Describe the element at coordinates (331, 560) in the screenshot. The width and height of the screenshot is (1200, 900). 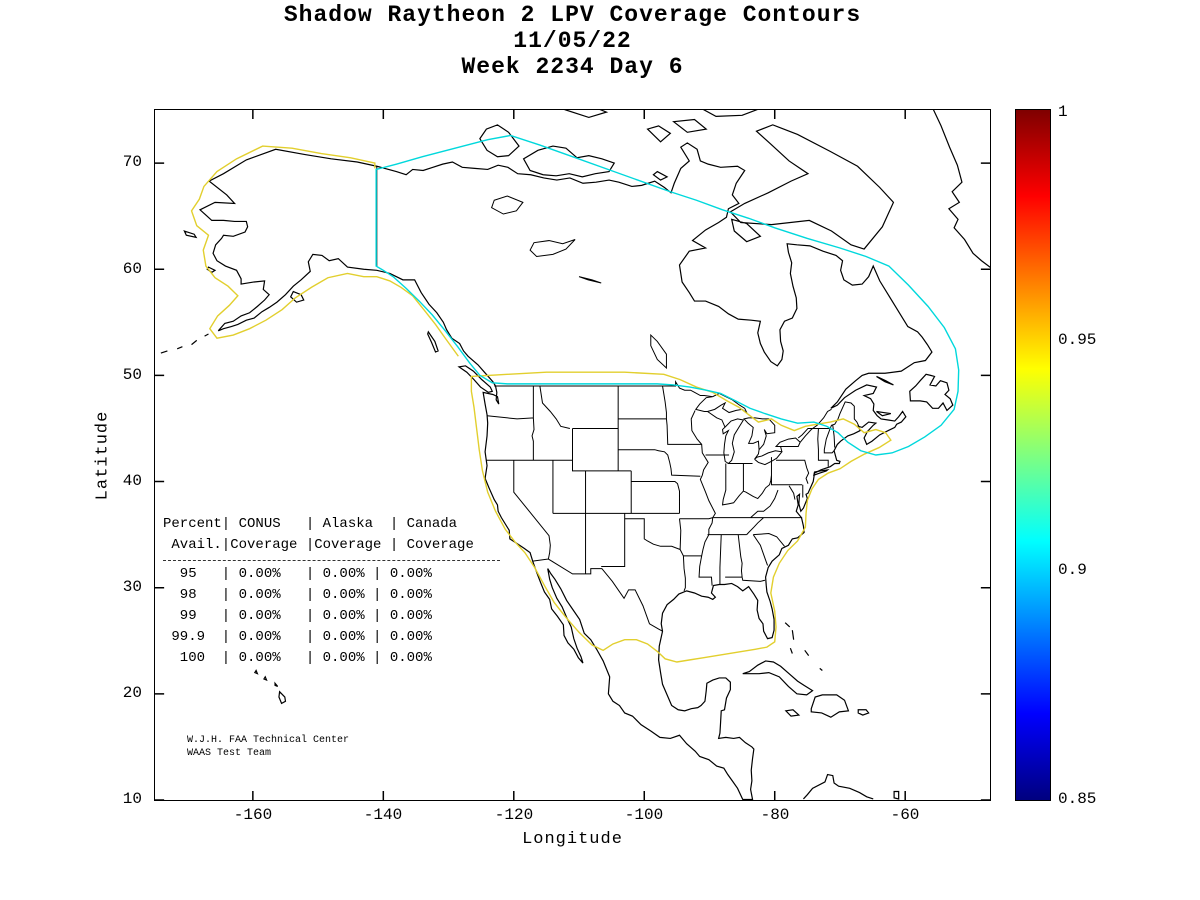
I see `coverage-table-separator` at that location.